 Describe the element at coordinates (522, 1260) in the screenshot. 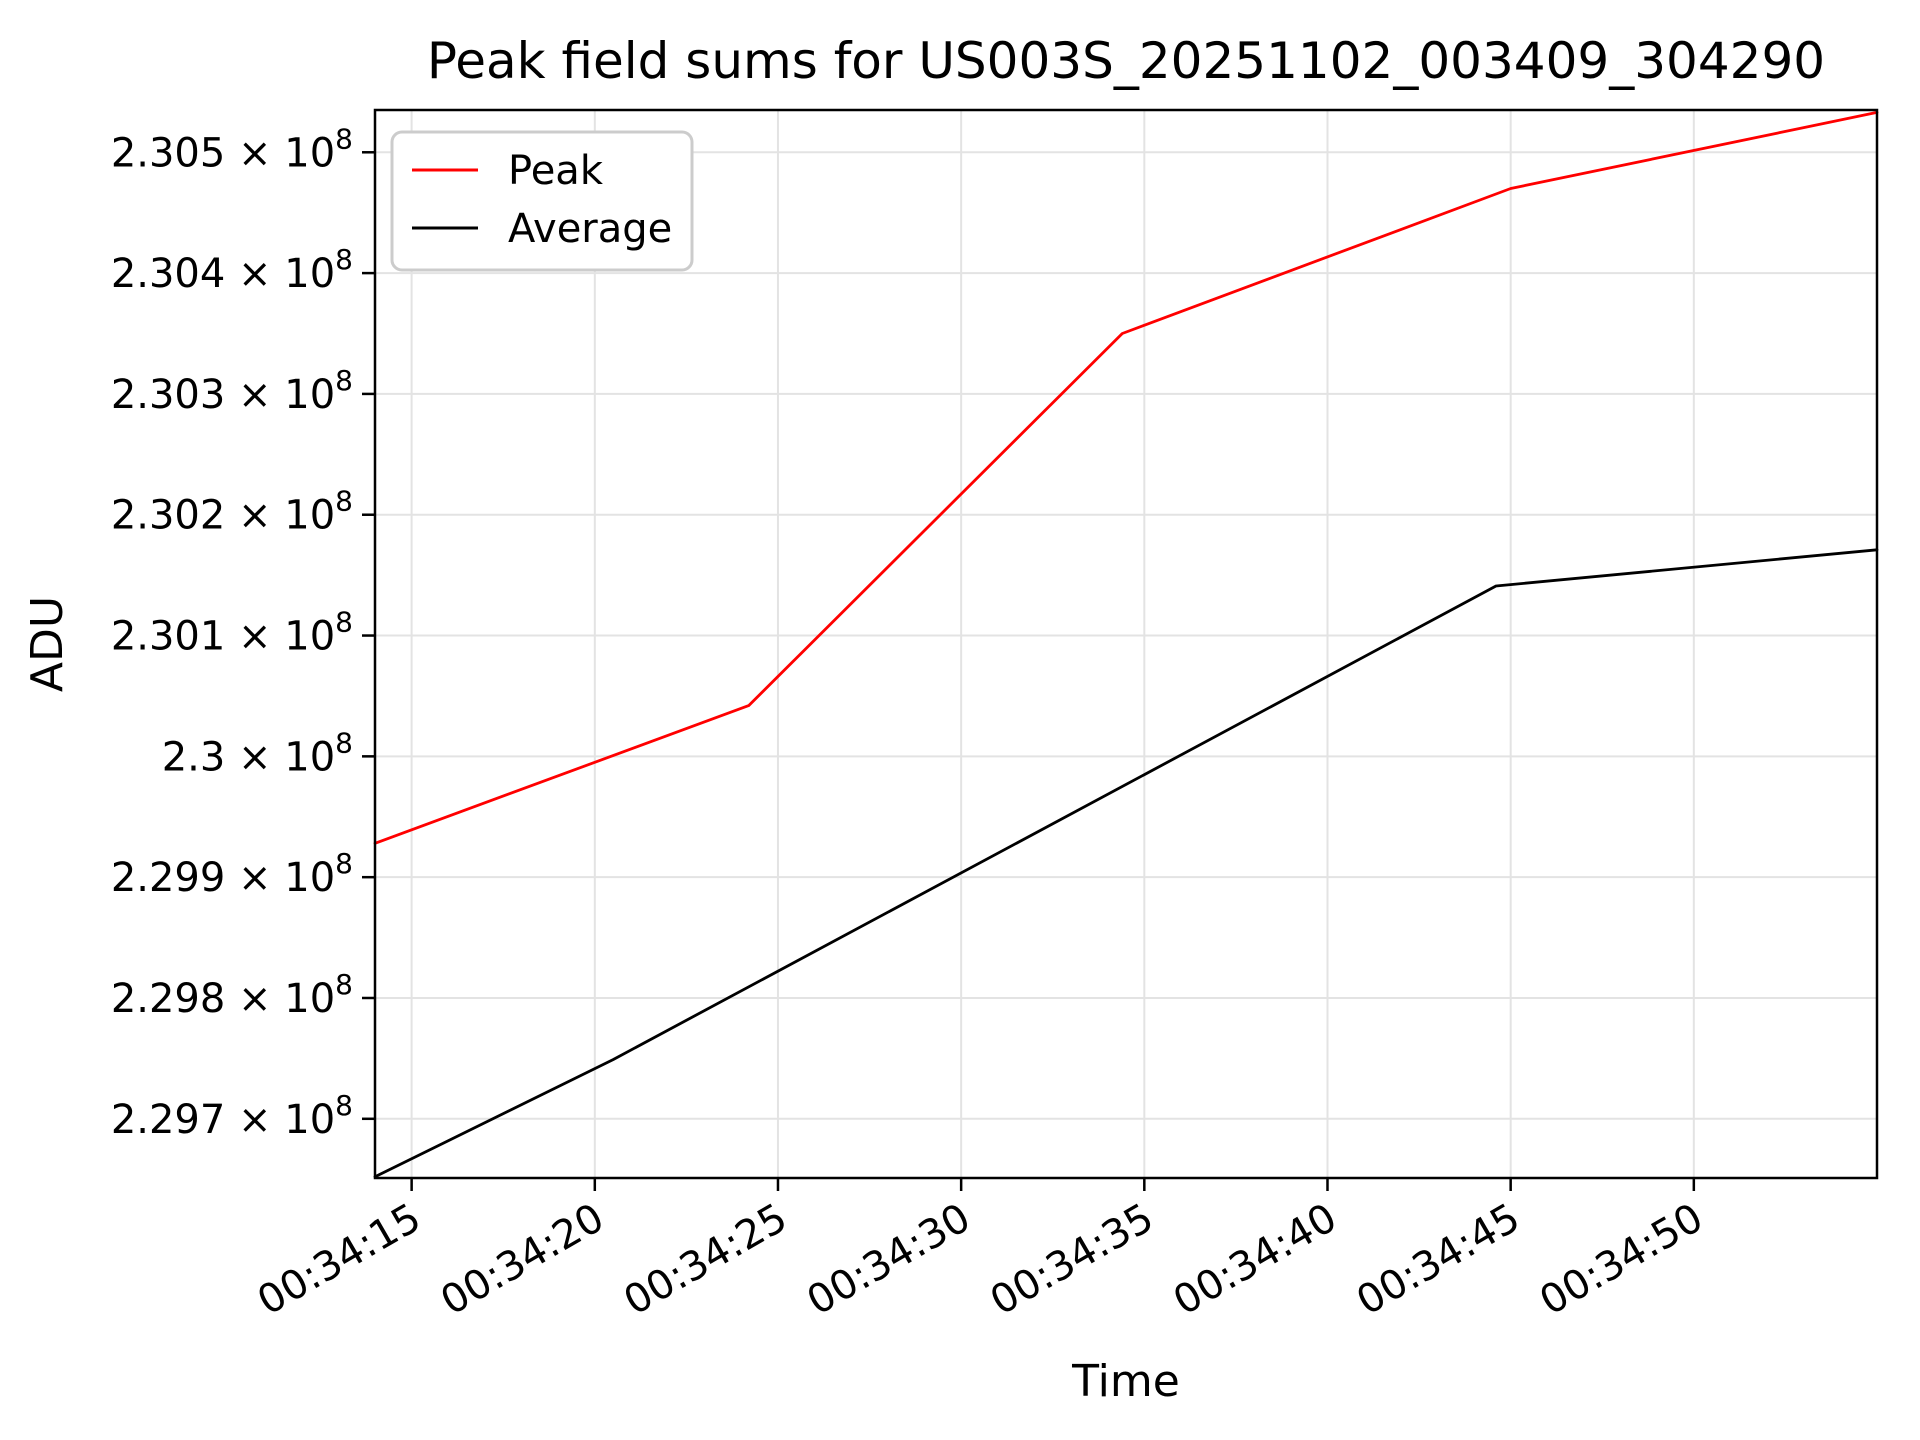

I see `x-tick-label: 00:34:20` at that location.